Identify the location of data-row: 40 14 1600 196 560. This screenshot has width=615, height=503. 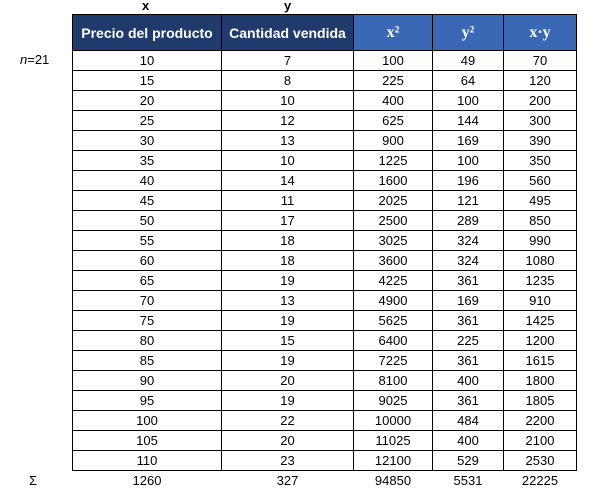
(324, 180).